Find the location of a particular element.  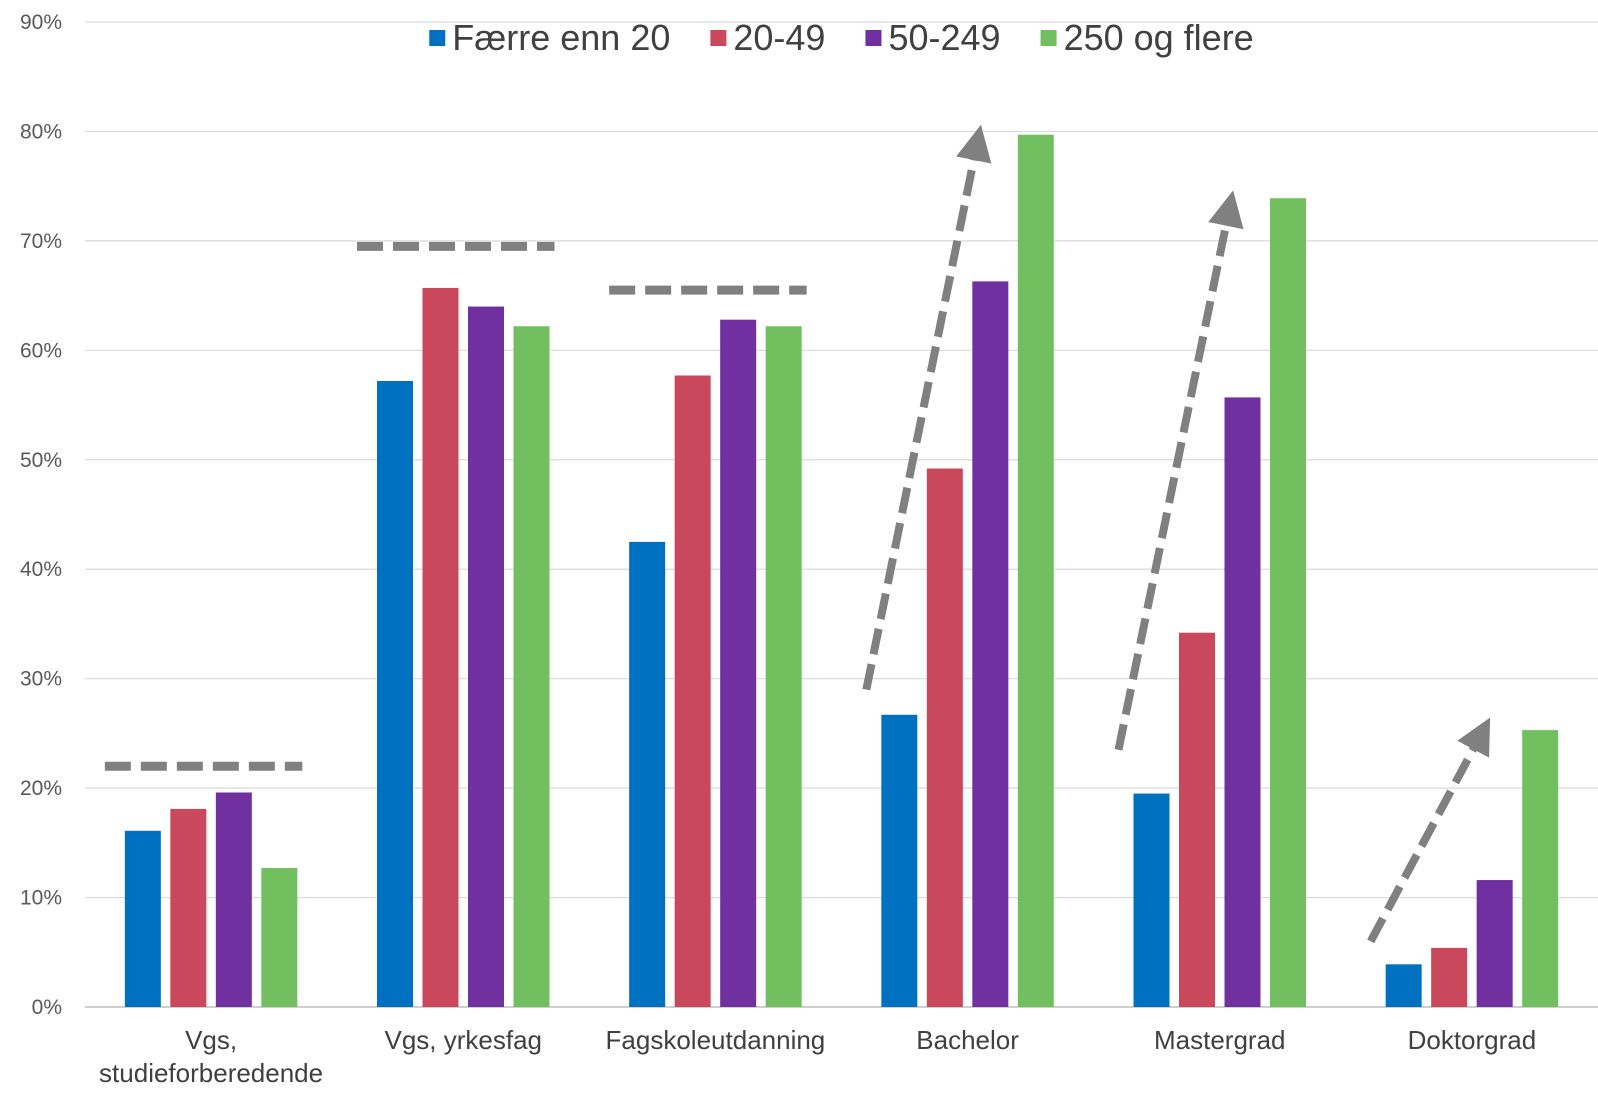

legend-label: Færre enn 20 is located at coordinates (561, 37).